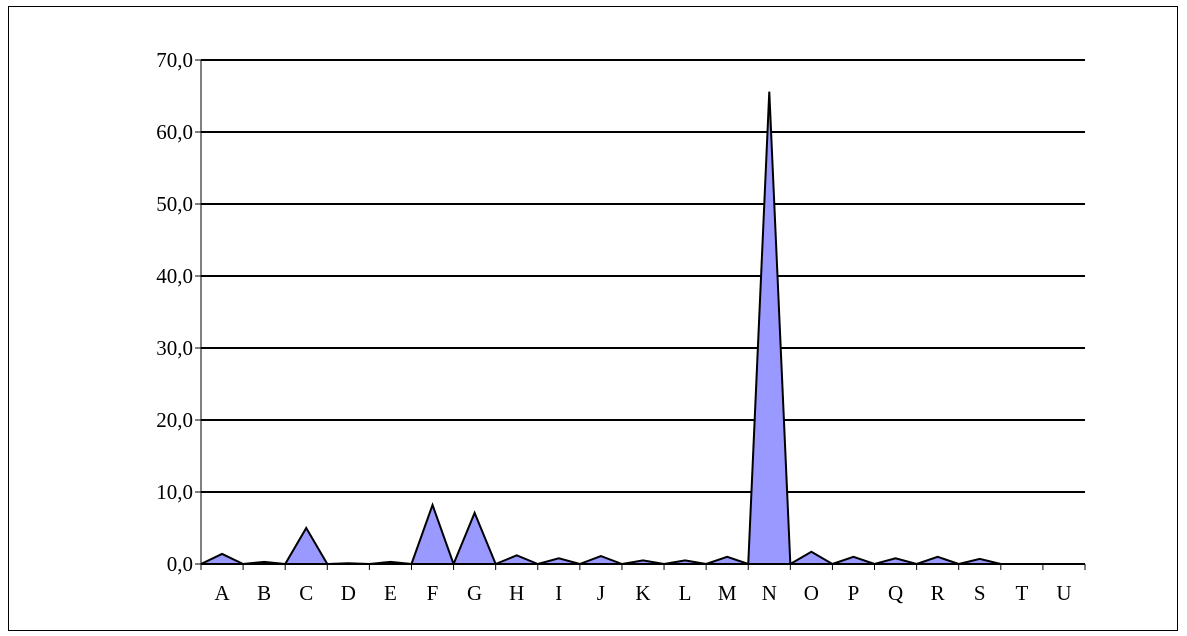  Describe the element at coordinates (811, 593) in the screenshot. I see `x-tick-label: O` at that location.